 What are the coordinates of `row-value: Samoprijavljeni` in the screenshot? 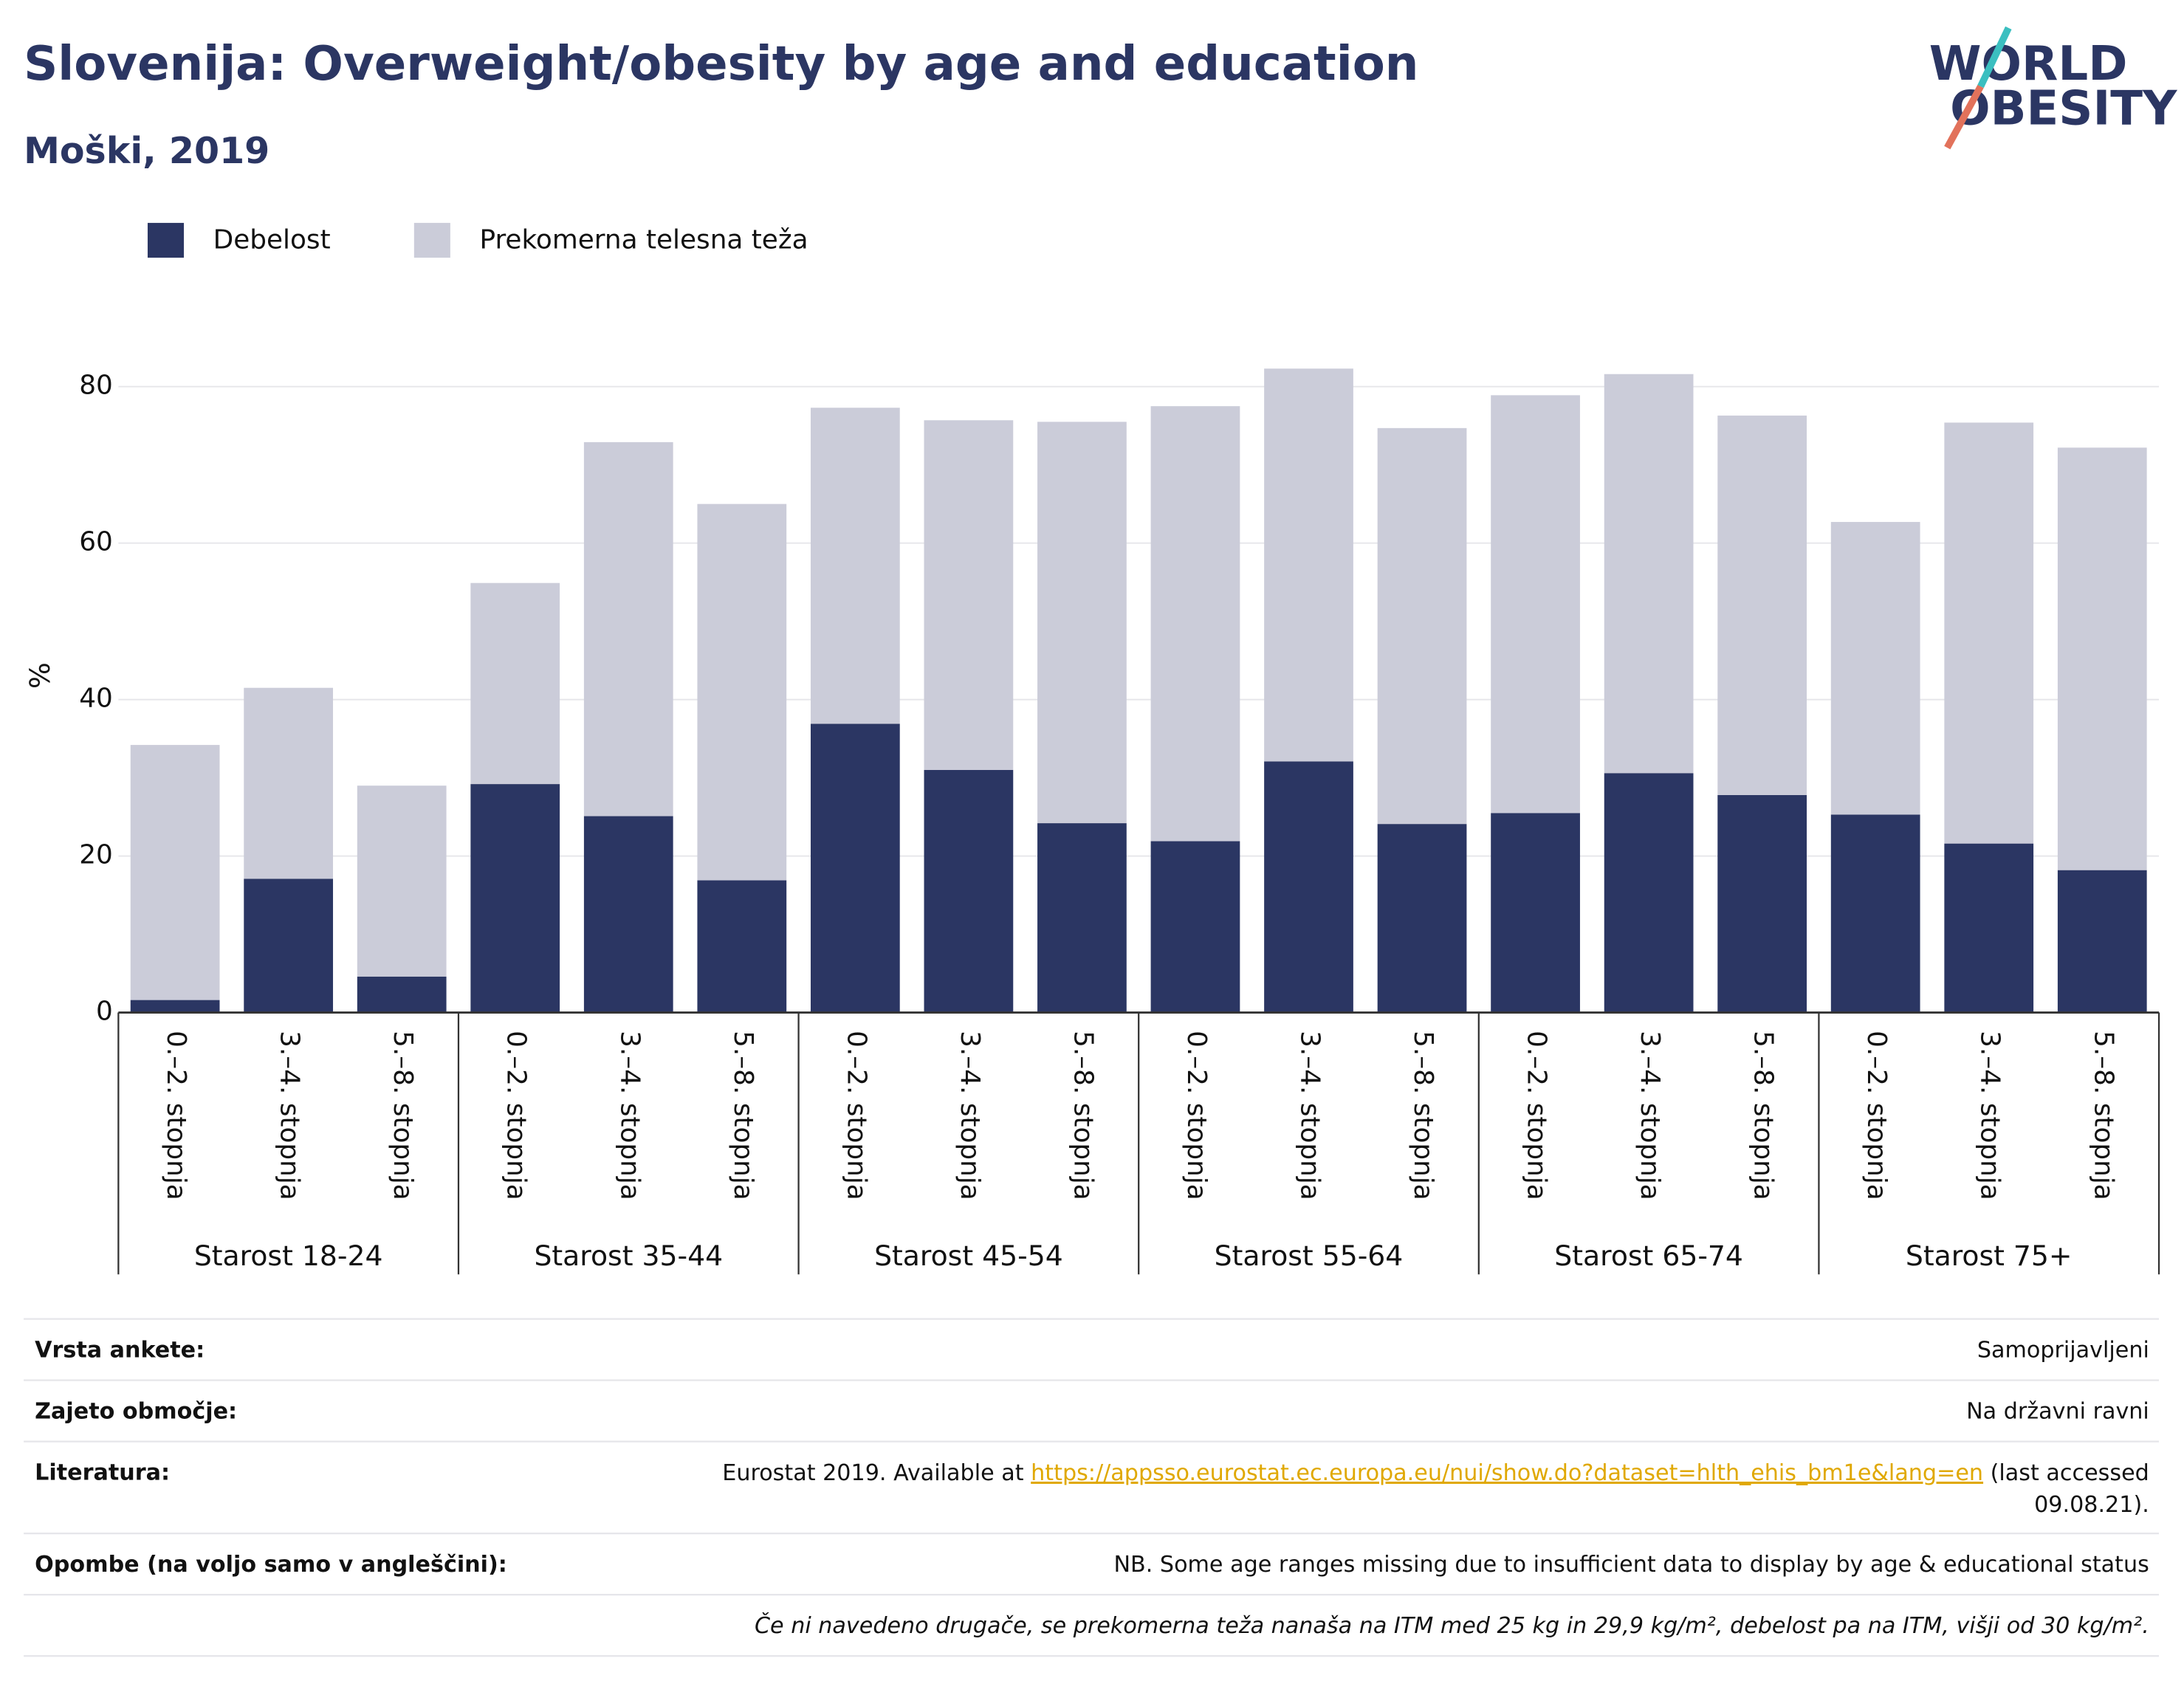 It's located at (2063, 1350).